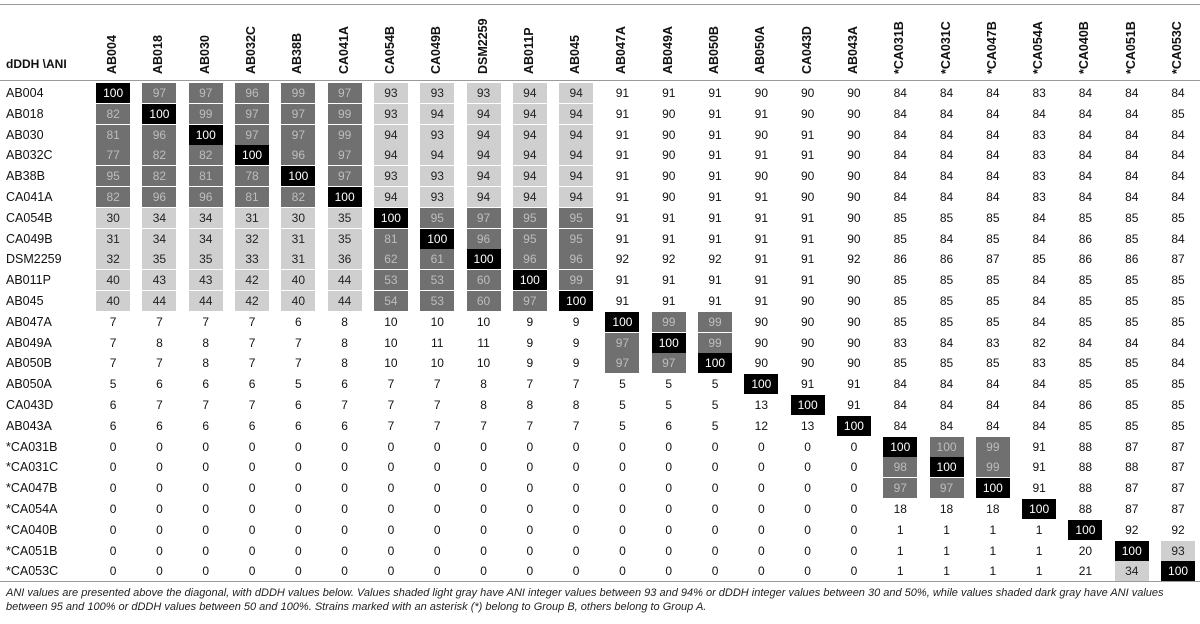 This screenshot has height=624, width=1200. I want to click on column-header: AB032C, so click(252, 42).